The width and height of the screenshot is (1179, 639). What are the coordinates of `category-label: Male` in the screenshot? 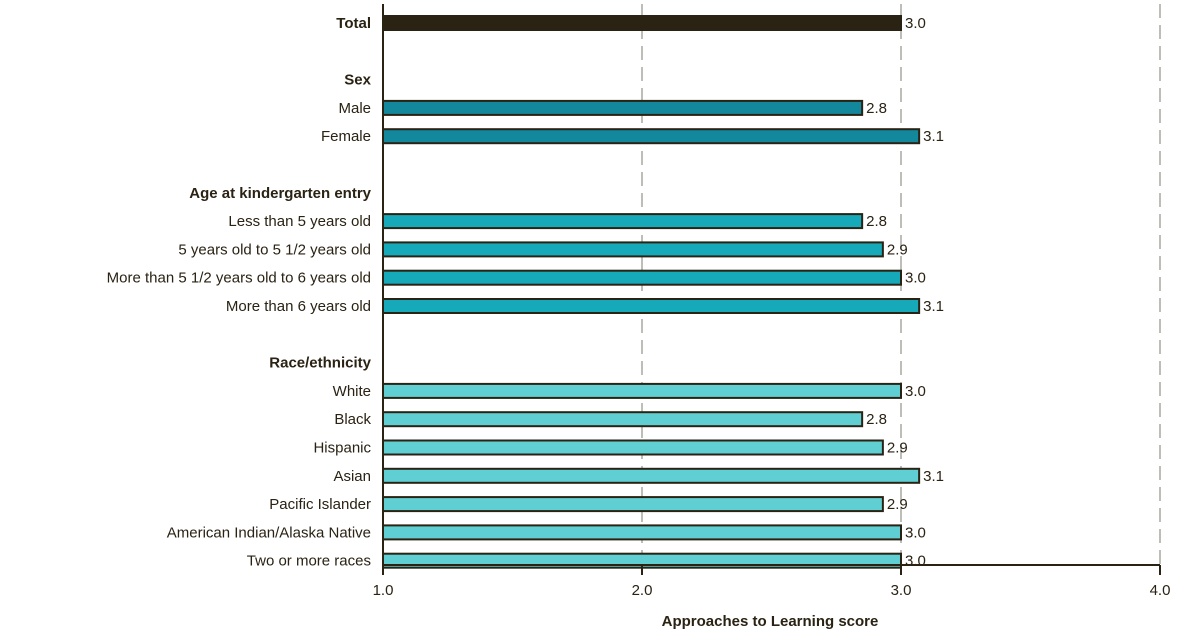 It's located at (354, 108).